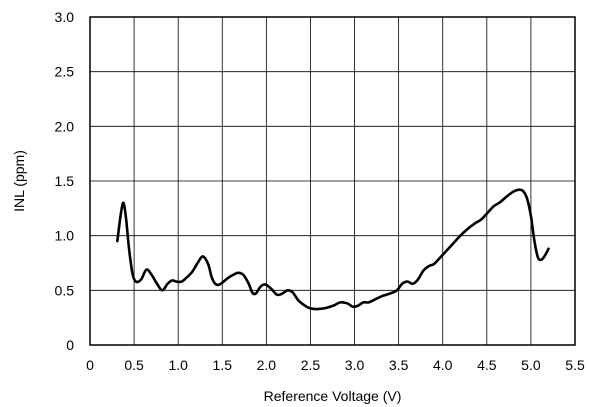 The height and width of the screenshot is (407, 589). Describe the element at coordinates (333, 396) in the screenshot. I see `x-axis-label: Reference Voltage (V)` at that location.